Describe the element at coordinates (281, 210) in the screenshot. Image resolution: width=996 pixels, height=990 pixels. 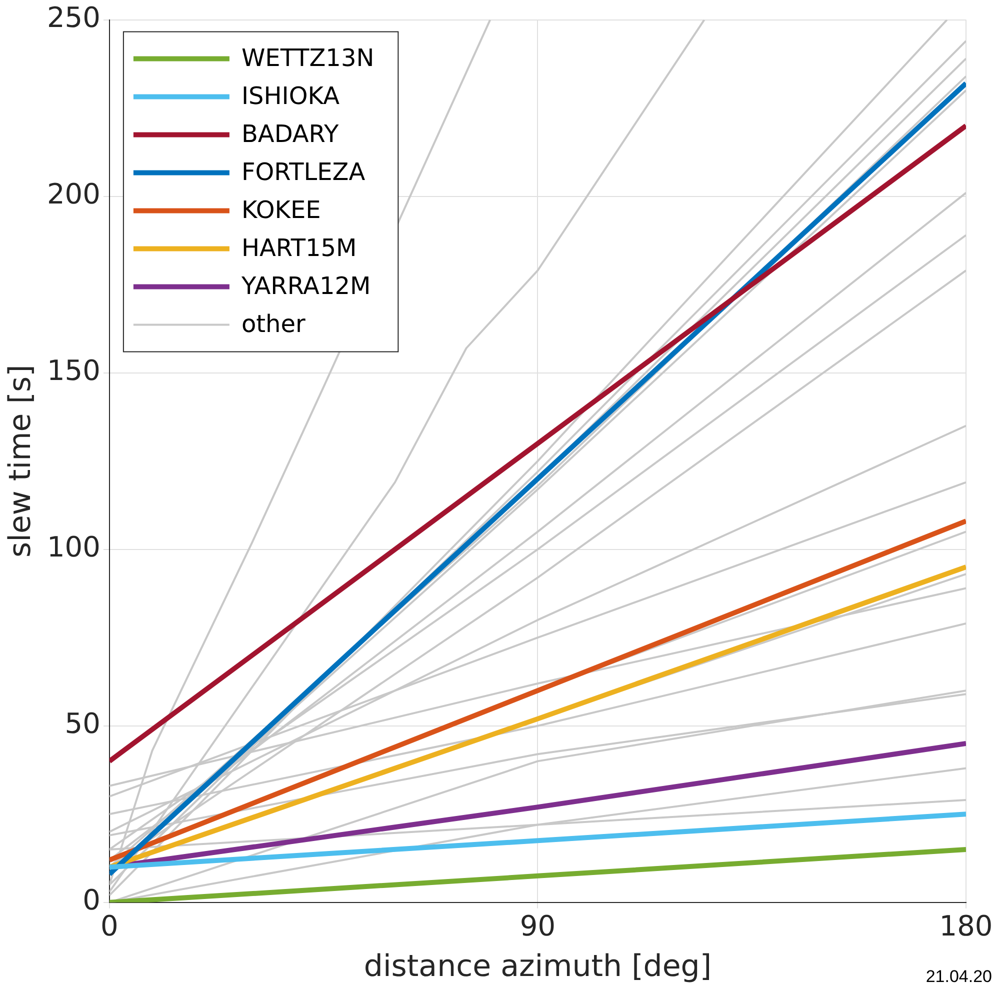
I see `legend-label: KOKEE` at that location.